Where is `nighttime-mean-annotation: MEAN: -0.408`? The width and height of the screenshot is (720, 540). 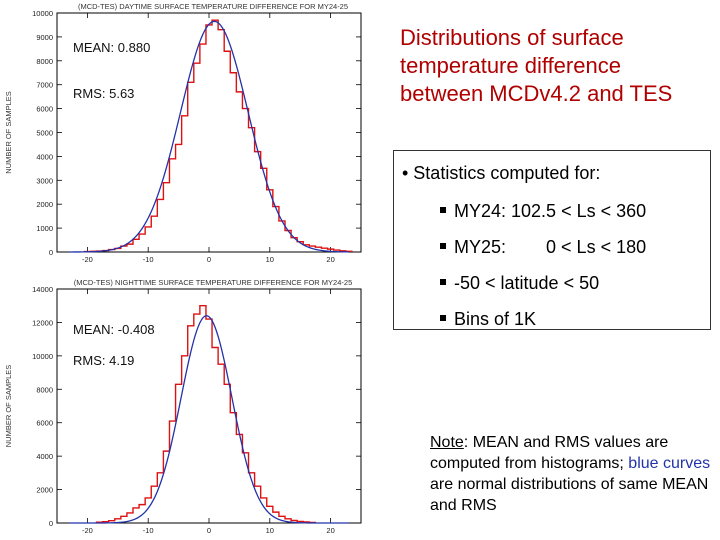 nighttime-mean-annotation: MEAN: -0.408 is located at coordinates (114, 329).